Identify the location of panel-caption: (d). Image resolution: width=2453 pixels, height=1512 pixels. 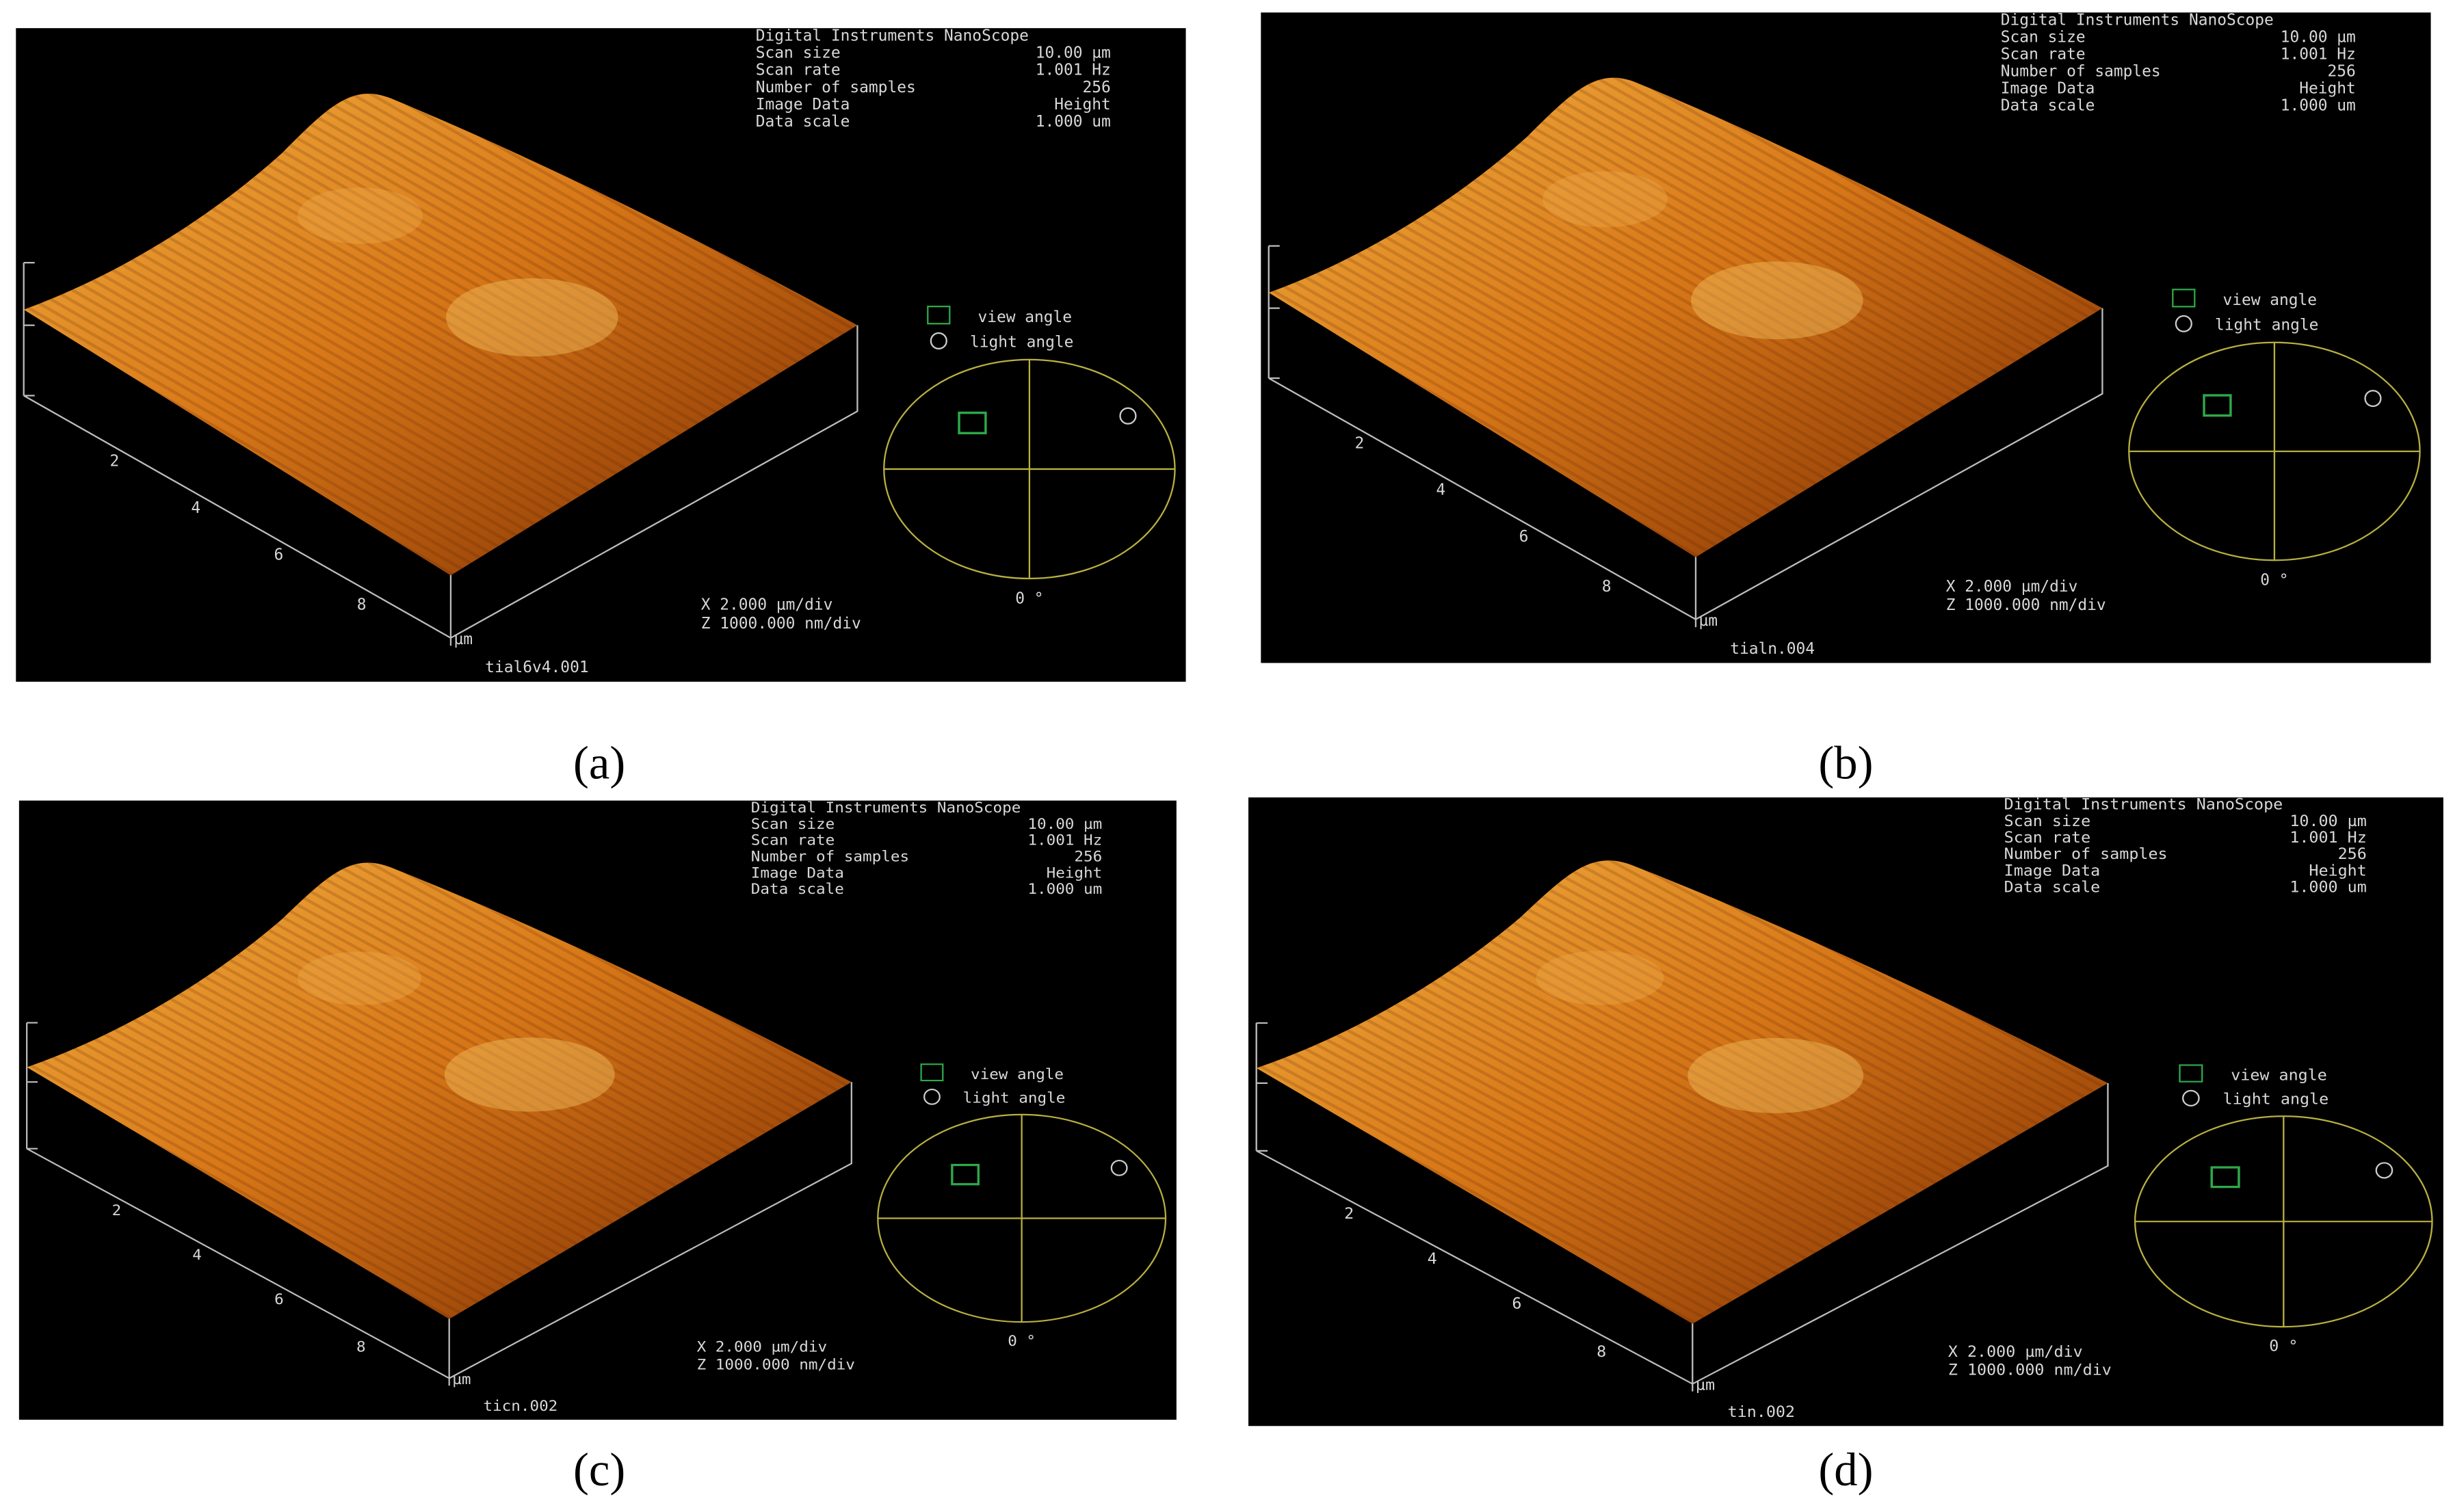
(1845, 1470).